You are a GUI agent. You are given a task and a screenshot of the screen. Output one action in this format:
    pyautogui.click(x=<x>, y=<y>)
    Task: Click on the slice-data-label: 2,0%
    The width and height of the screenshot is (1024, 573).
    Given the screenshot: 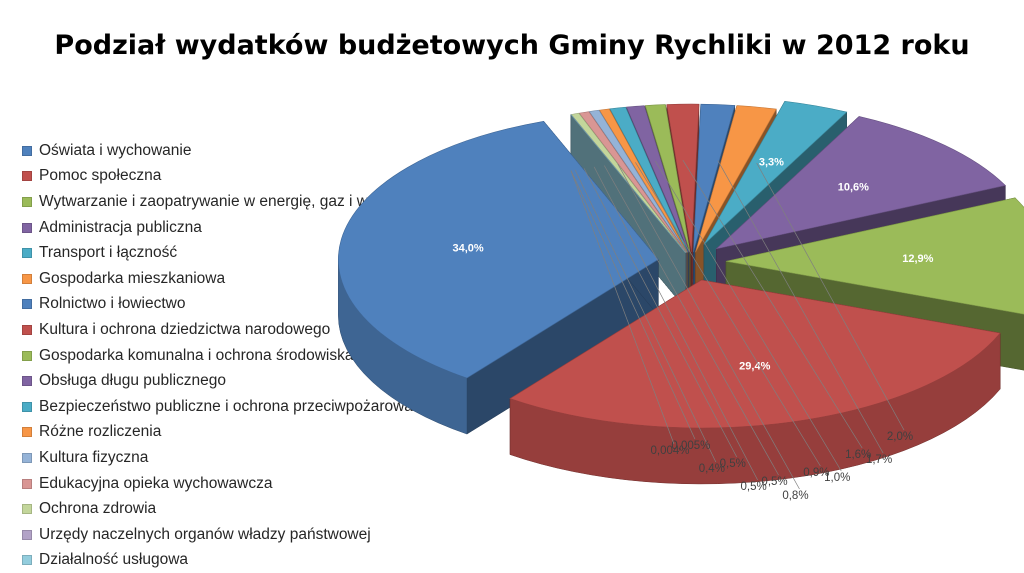 What is the action you would take?
    pyautogui.click(x=900, y=437)
    